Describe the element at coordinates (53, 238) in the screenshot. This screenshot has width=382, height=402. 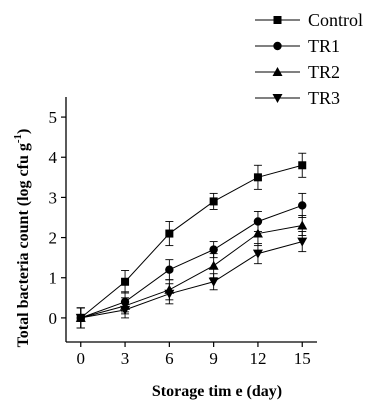
I see `y-tick-label-2: 2` at that location.